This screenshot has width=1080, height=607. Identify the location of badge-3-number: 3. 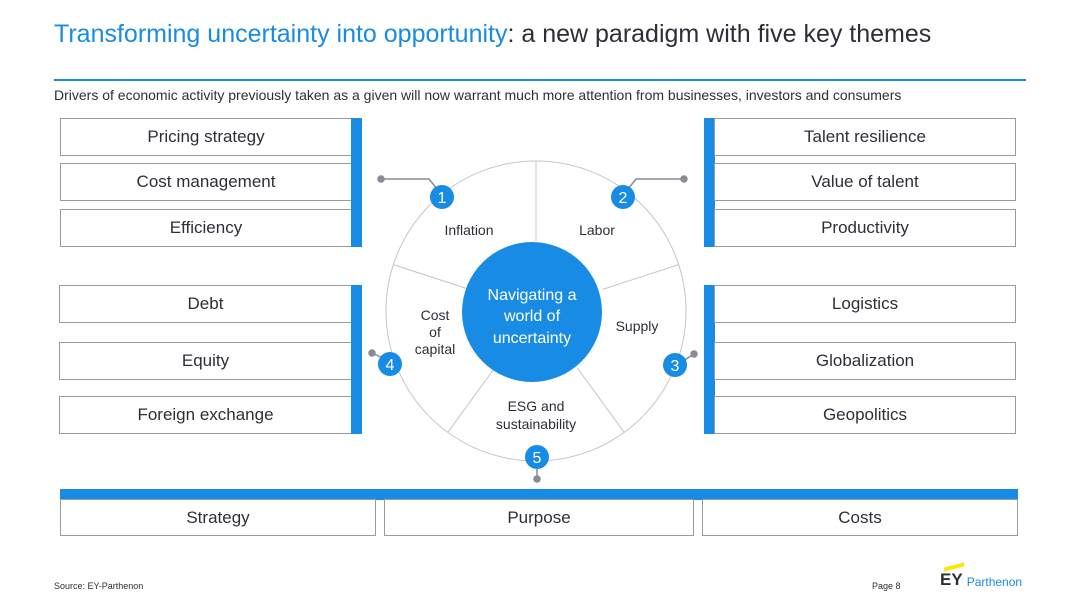
(675, 366).